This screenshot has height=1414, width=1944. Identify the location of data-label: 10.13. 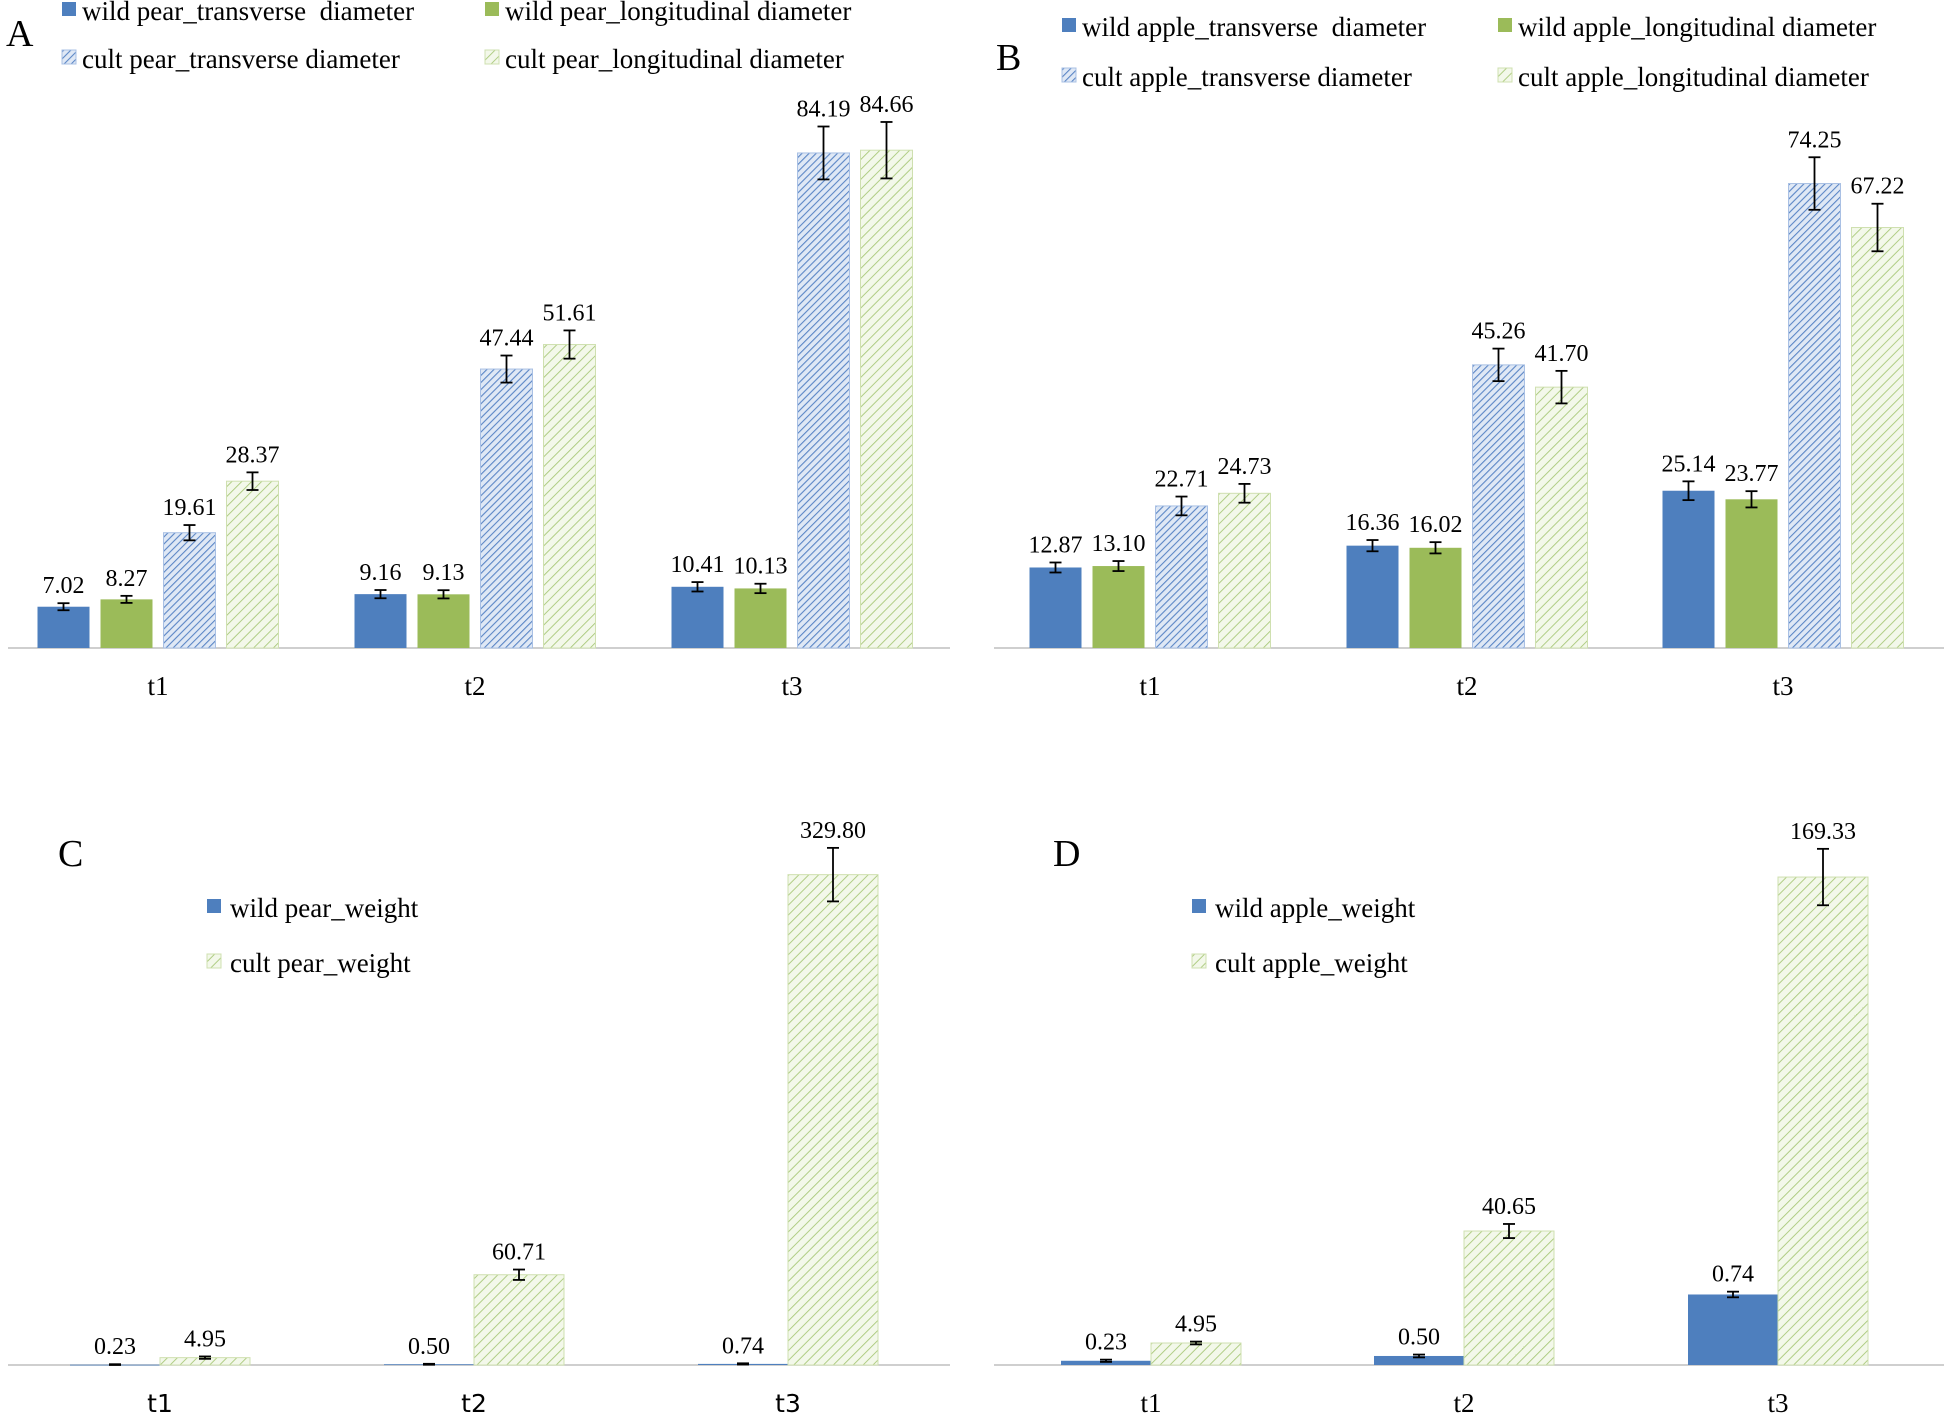
(761, 567).